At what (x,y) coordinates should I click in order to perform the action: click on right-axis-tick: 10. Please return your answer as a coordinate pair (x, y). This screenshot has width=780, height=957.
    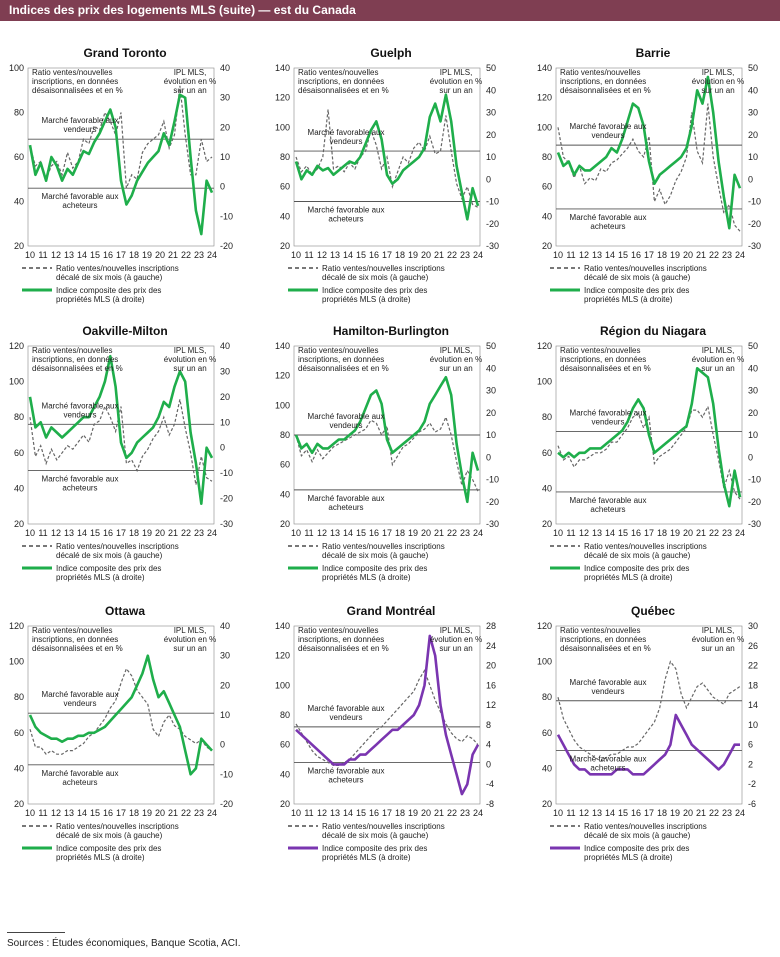
    Looking at the image, I should click on (491, 435).